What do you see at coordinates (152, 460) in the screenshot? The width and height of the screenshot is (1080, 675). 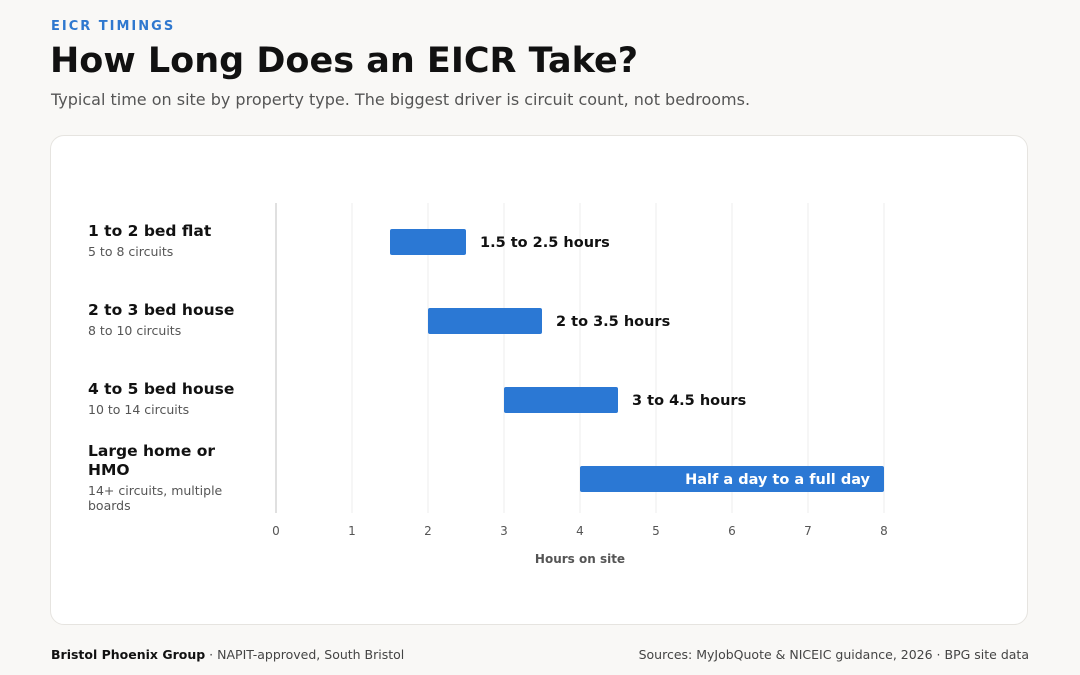 I see `row-name: Large home or HMO` at bounding box center [152, 460].